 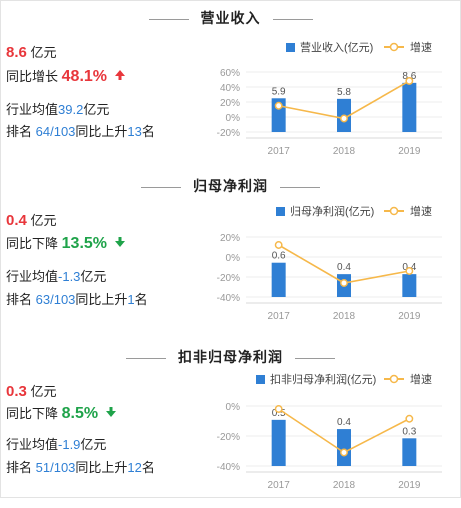 What do you see at coordinates (230, 18) in the screenshot?
I see `section-title: 营业收入` at bounding box center [230, 18].